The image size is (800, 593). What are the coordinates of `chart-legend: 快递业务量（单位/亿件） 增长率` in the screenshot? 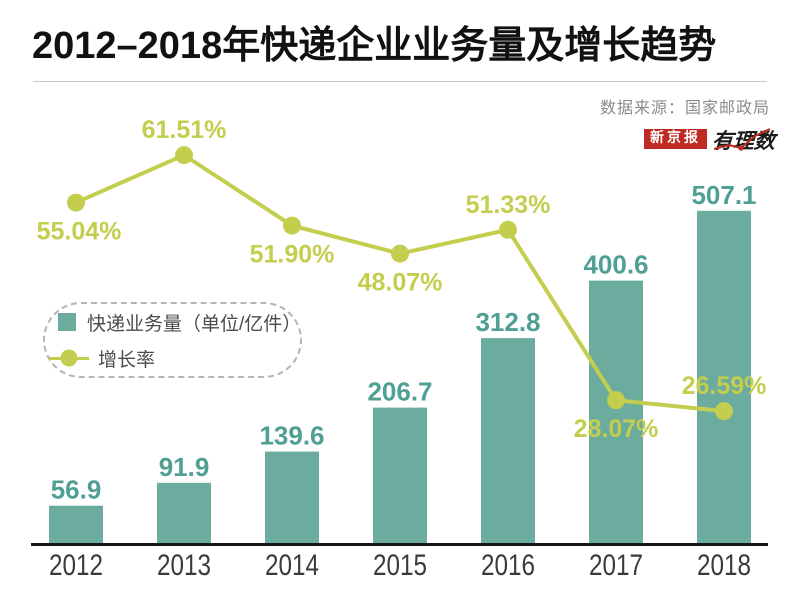 It's located at (172, 340).